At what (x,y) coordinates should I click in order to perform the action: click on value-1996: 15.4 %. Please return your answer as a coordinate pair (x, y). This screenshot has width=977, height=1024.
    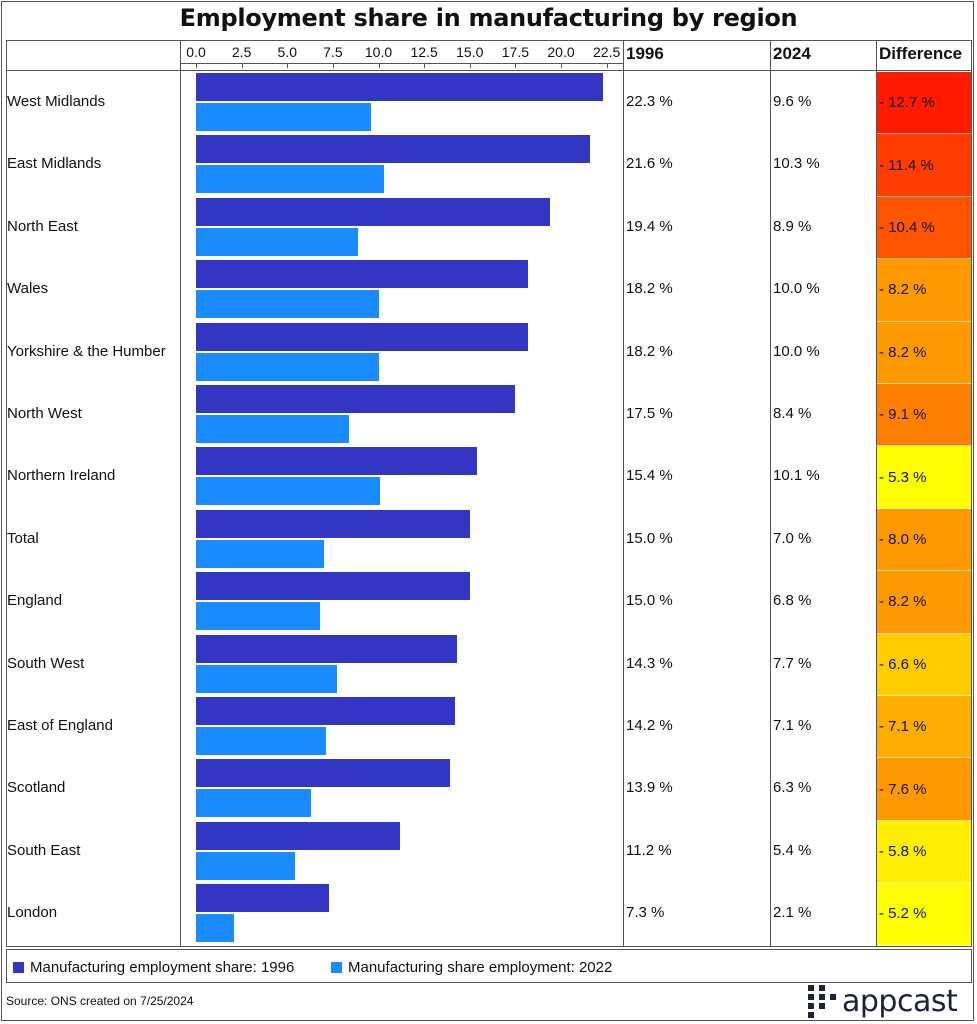
    Looking at the image, I should click on (649, 476).